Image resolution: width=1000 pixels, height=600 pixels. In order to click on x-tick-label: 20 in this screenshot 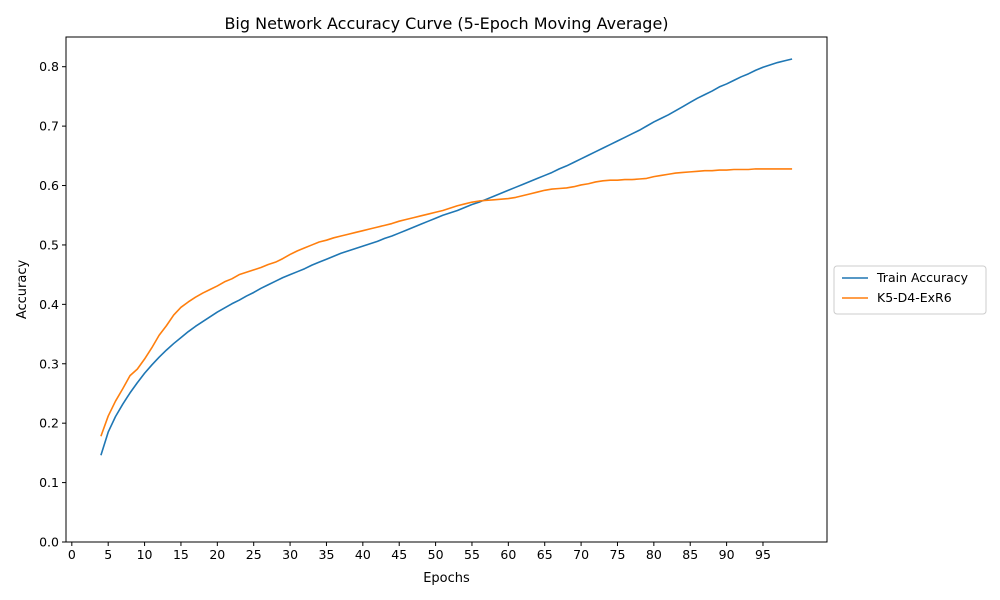, I will do `click(217, 554)`.